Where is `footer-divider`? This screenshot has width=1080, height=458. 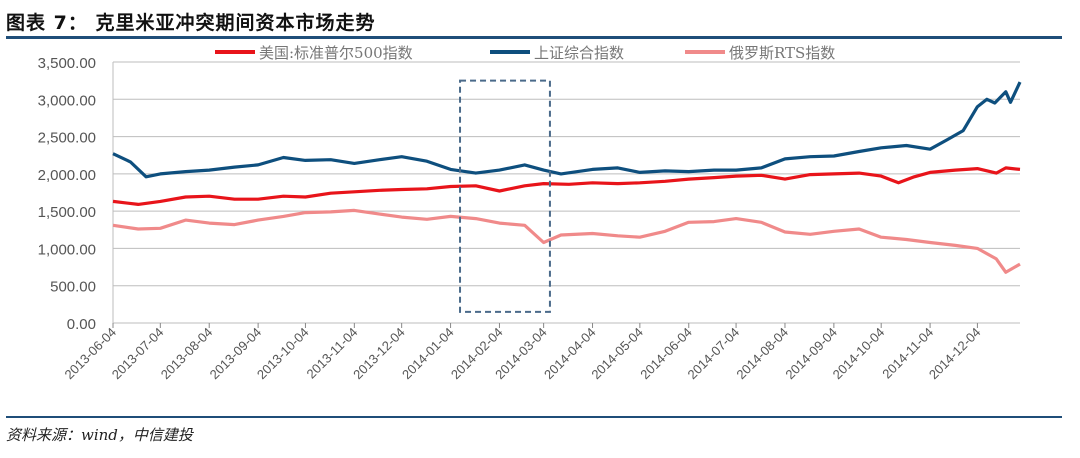 footer-divider is located at coordinates (534, 417).